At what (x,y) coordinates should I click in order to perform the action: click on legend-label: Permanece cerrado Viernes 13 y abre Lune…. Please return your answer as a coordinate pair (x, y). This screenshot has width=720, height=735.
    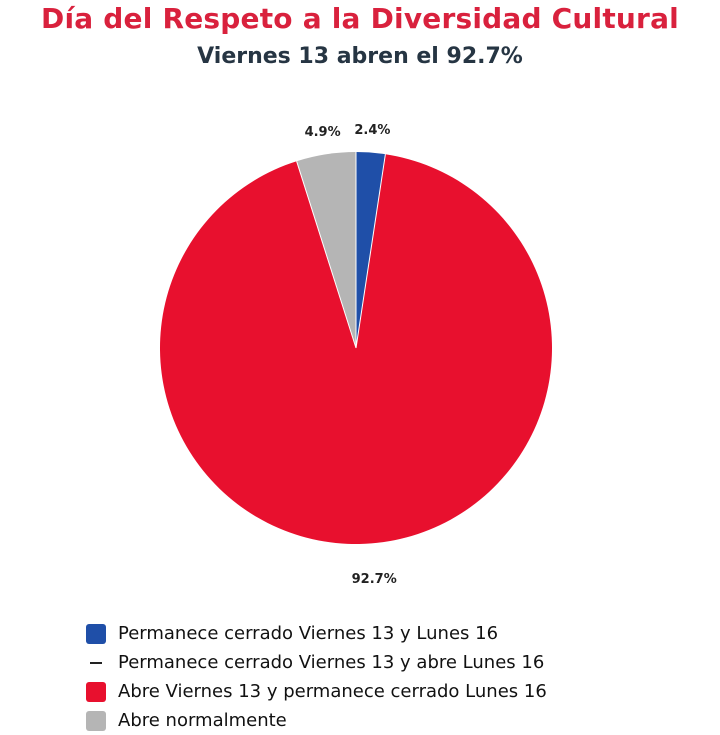
    Looking at the image, I should click on (331, 662).